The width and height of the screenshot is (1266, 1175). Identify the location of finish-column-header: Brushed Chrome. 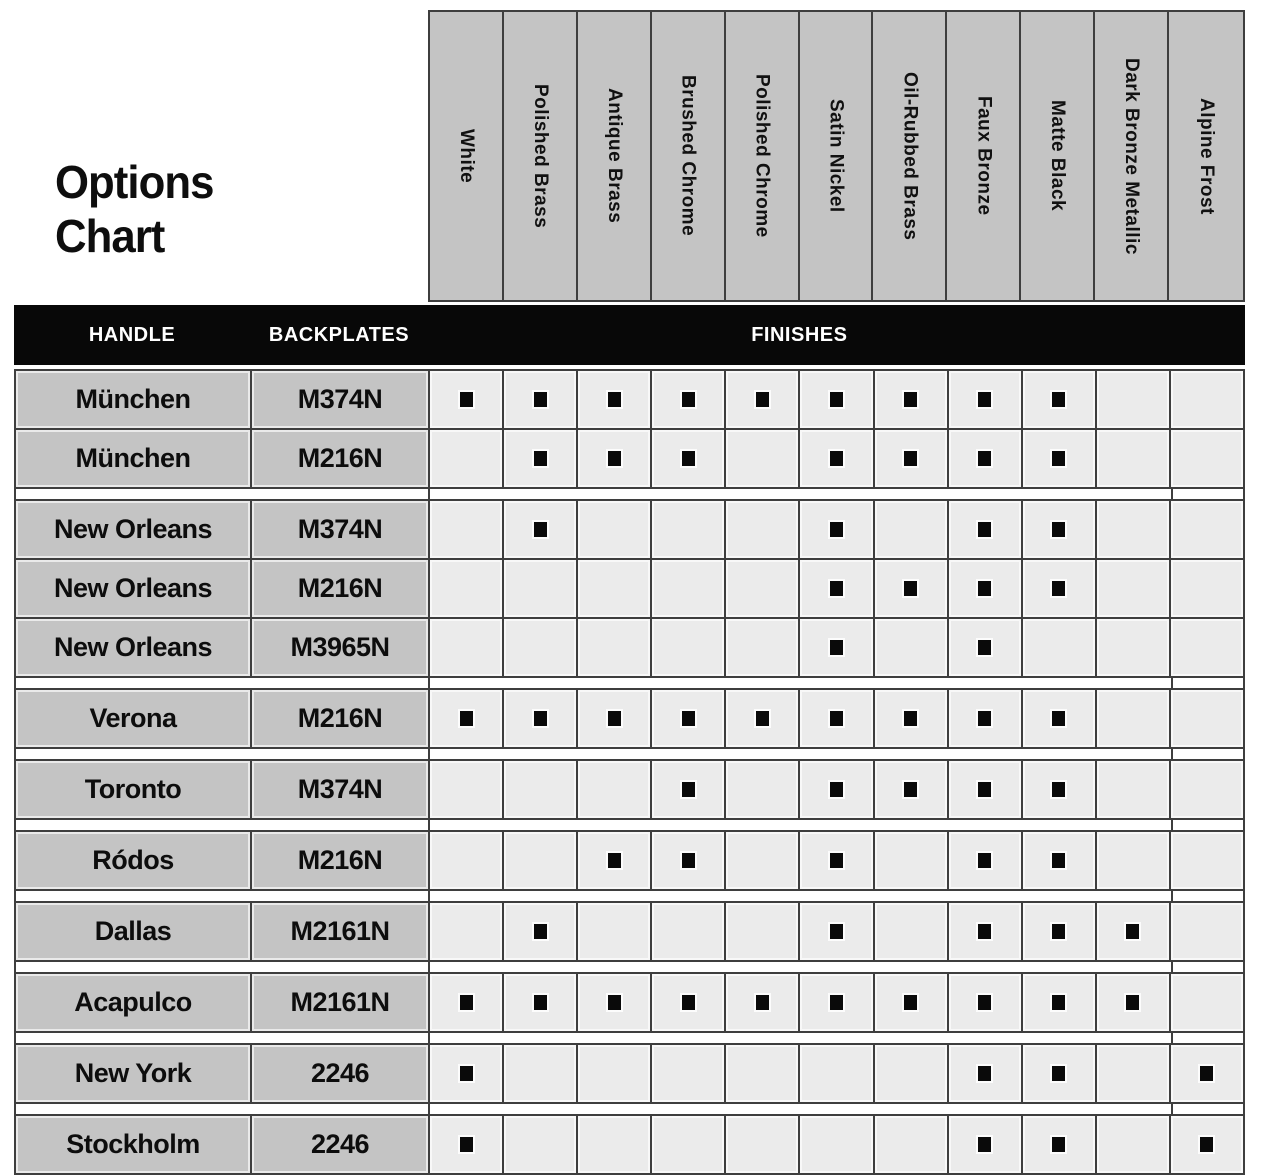
(688, 156).